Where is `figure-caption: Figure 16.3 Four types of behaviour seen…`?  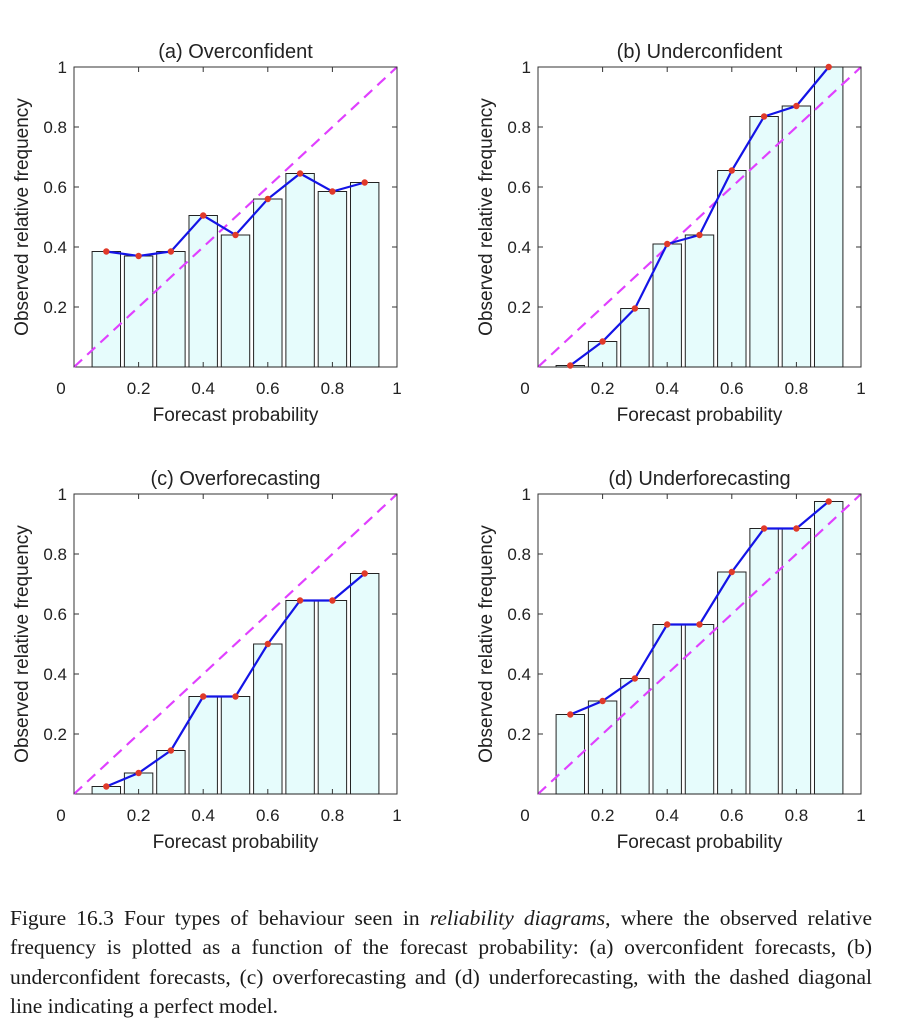
figure-caption: Figure 16.3 Four types of behaviour seen… is located at coordinates (441, 963).